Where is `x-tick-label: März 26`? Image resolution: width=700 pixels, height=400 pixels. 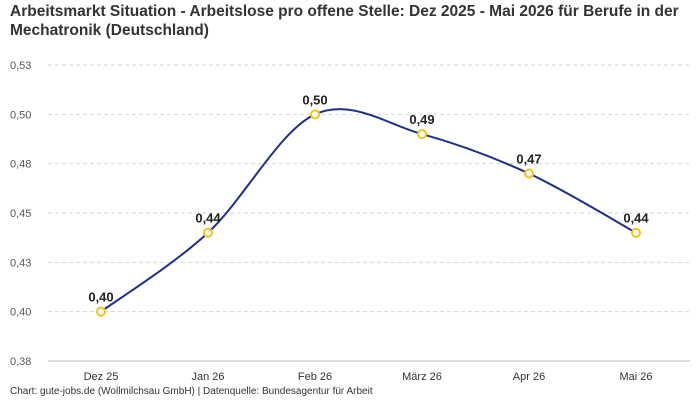
x-tick-label: März 26 is located at coordinates (422, 377).